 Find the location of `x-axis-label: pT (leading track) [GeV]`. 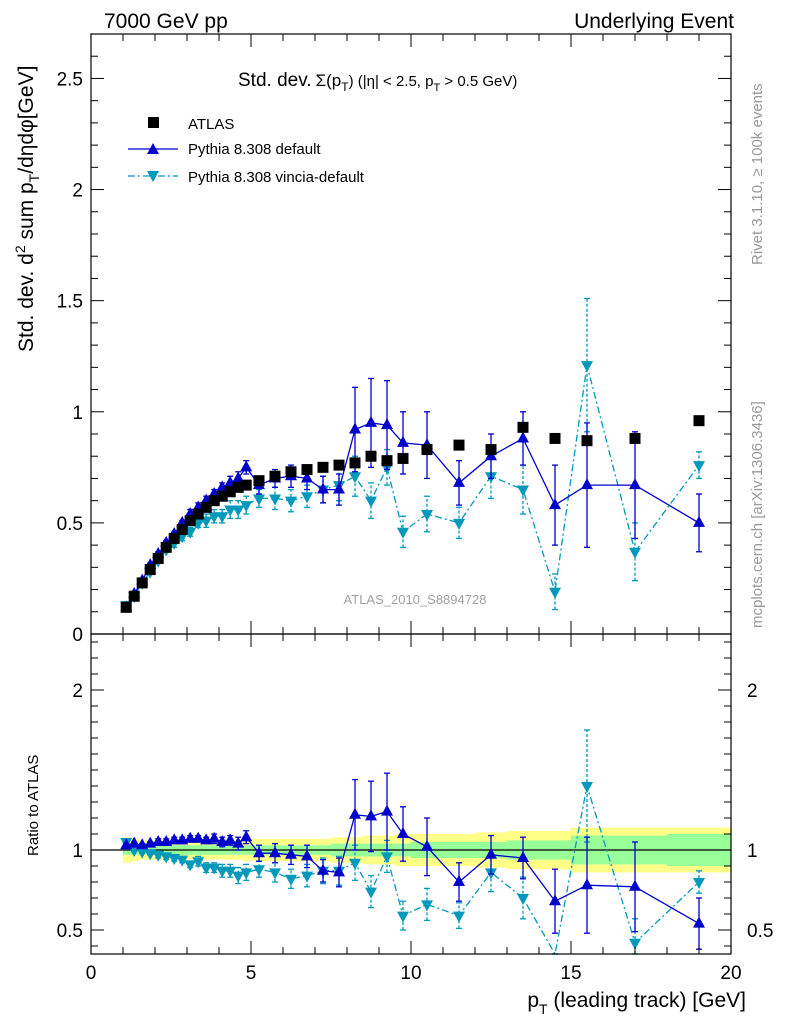

x-axis-label: pT (leading track) [GeV] is located at coordinates (636, 1003).